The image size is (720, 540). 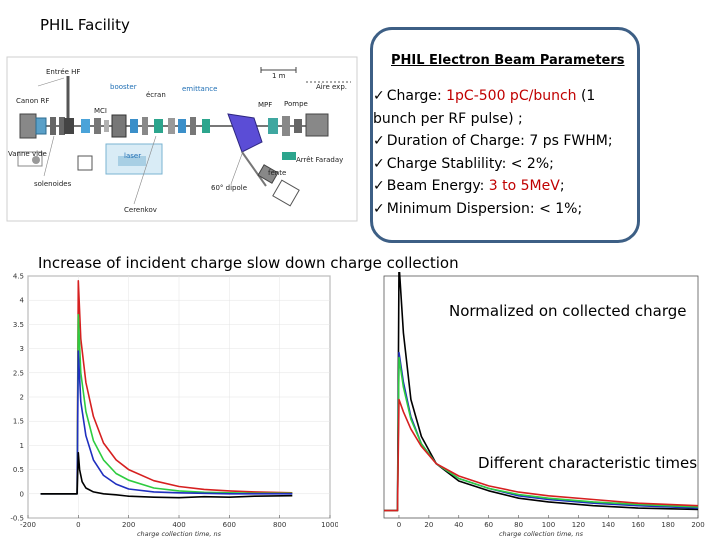 What do you see at coordinates (22, 301) in the screenshot?
I see `y-tick-label: 4` at bounding box center [22, 301].